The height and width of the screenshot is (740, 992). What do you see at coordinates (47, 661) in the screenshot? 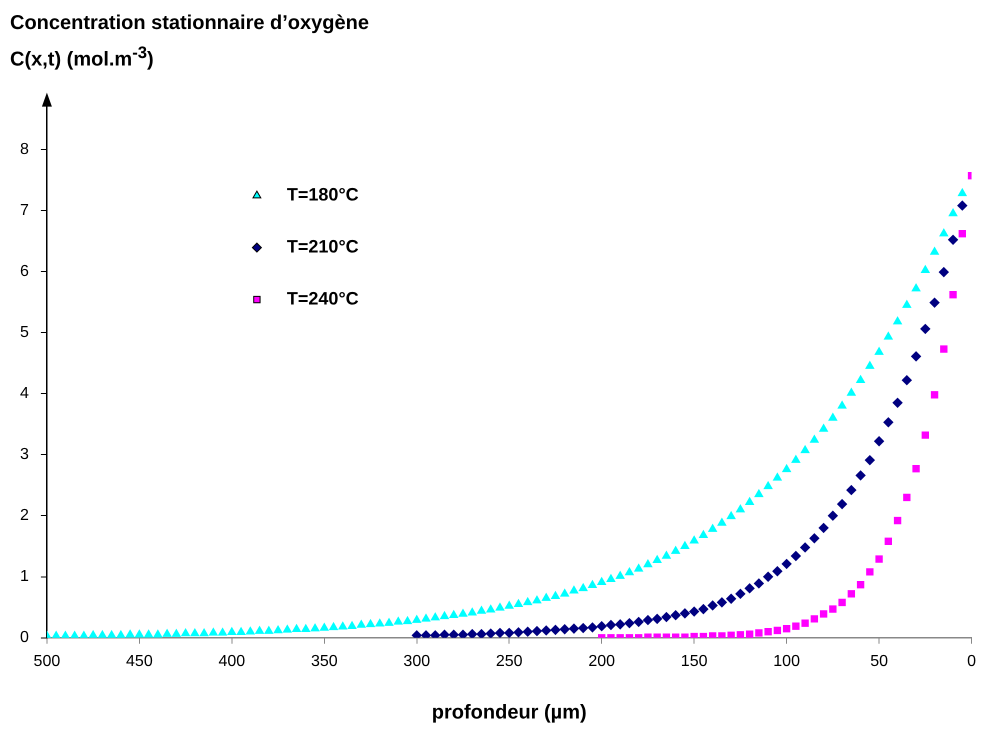
I see `x-tick-label: 500` at bounding box center [47, 661].